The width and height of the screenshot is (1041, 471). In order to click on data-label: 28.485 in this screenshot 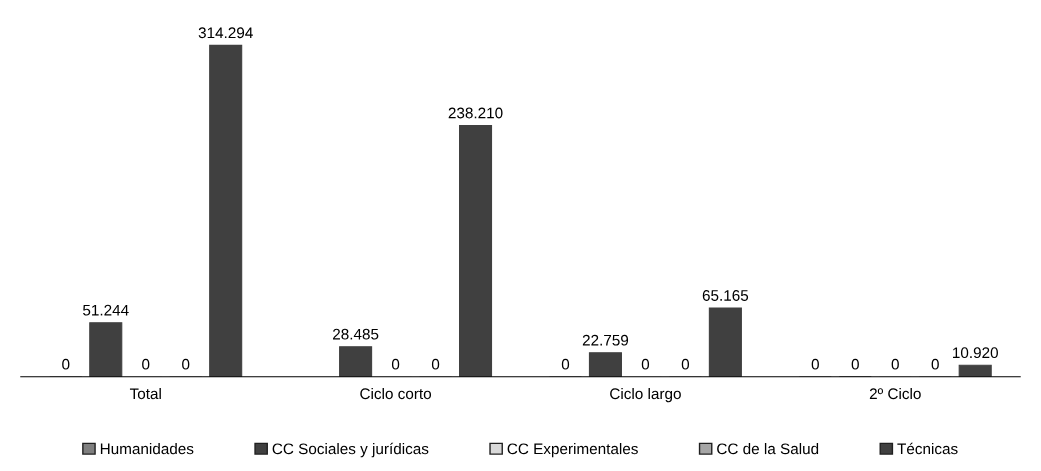, I will do `click(356, 334)`.